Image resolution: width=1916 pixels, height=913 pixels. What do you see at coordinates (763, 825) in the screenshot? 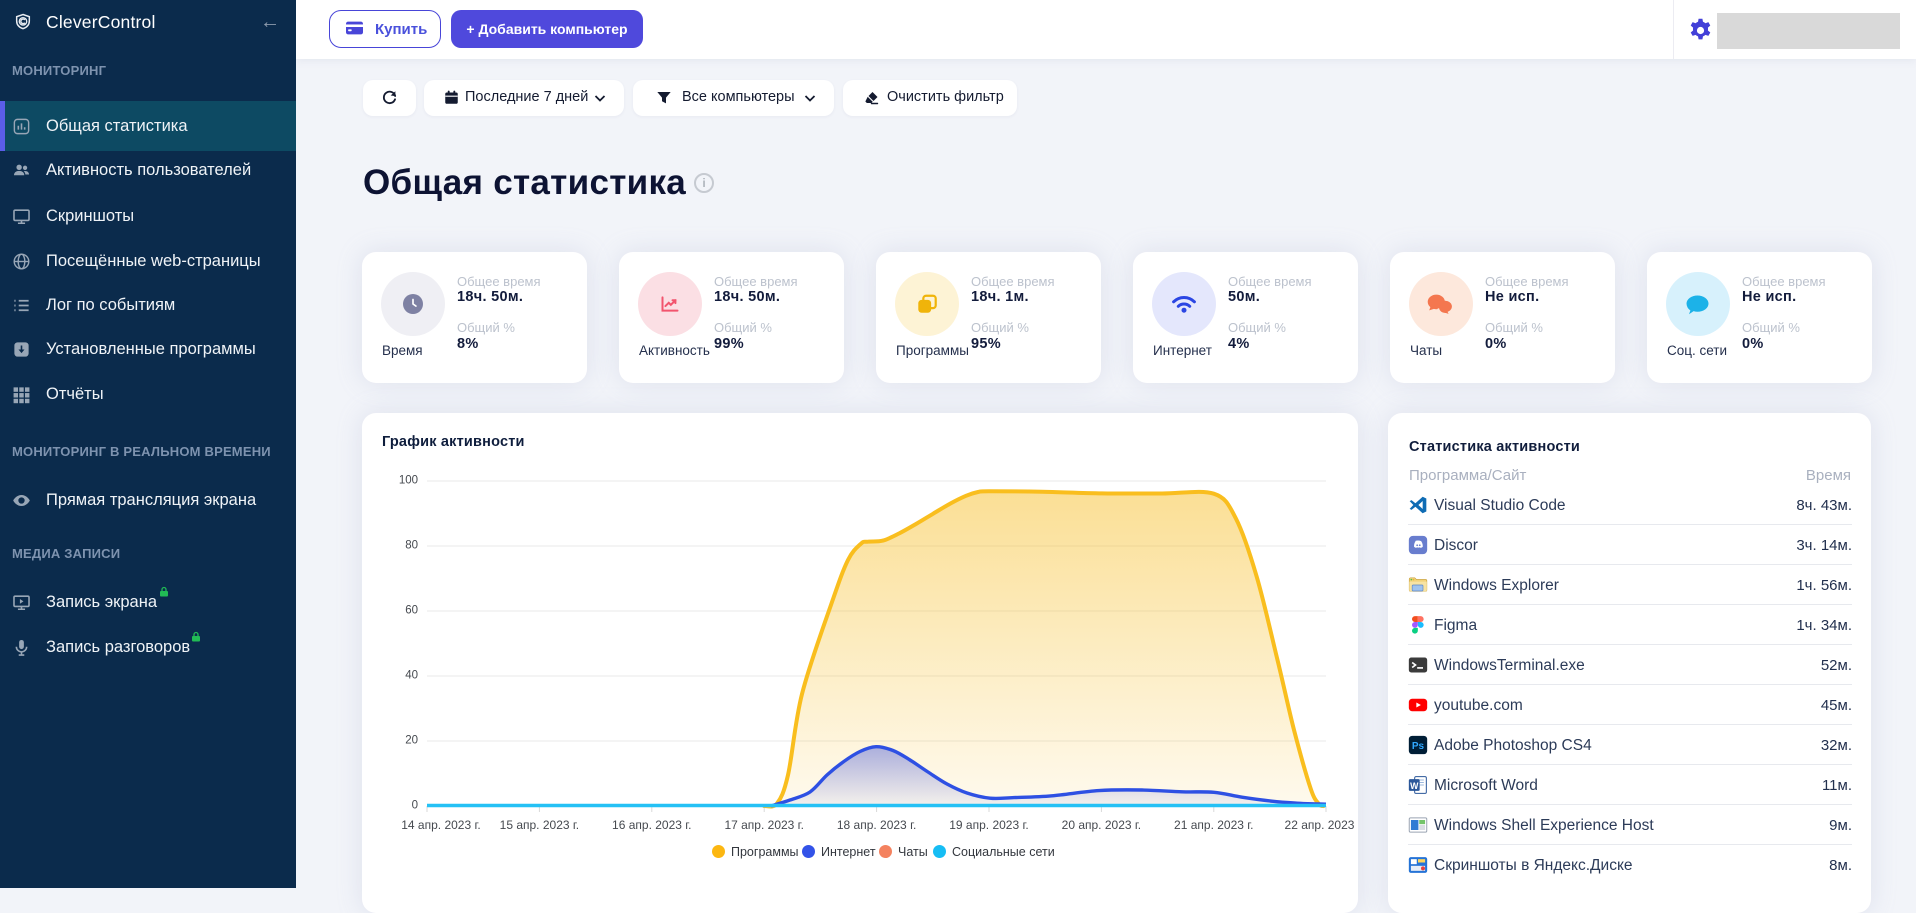
I see `svg-text: 17 апр. 2023 г.` at bounding box center [763, 825].